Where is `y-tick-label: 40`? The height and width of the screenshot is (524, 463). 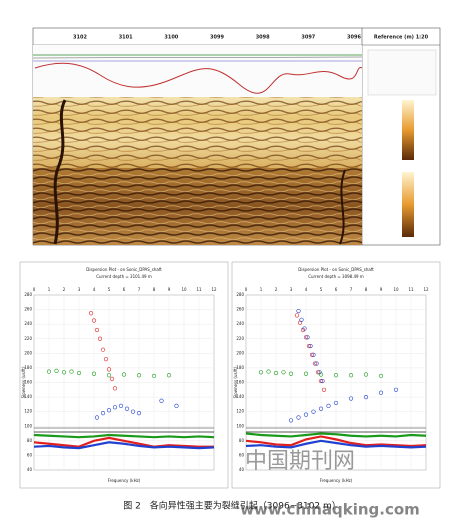
y-tick-label: 40 is located at coordinates (242, 469).